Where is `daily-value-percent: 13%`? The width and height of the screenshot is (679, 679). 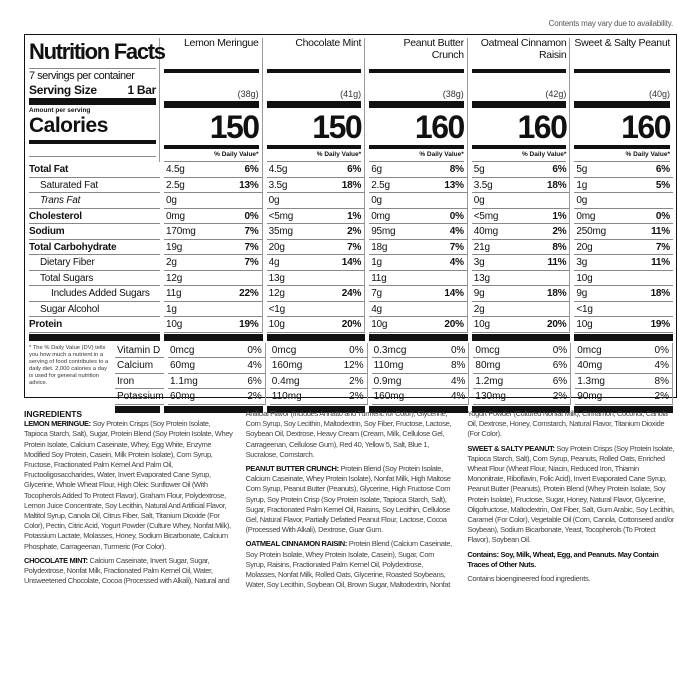
daily-value-percent: 13% is located at coordinates (249, 185).